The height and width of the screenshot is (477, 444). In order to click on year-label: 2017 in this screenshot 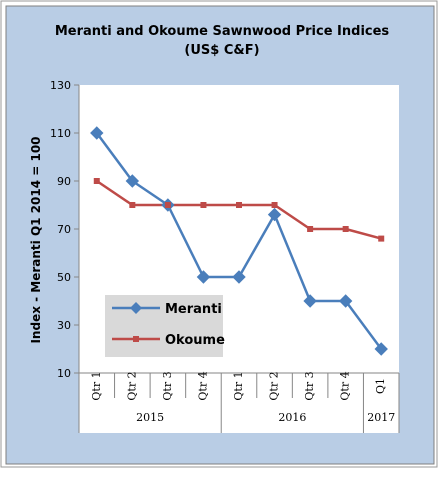, I will do `click(381, 417)`.